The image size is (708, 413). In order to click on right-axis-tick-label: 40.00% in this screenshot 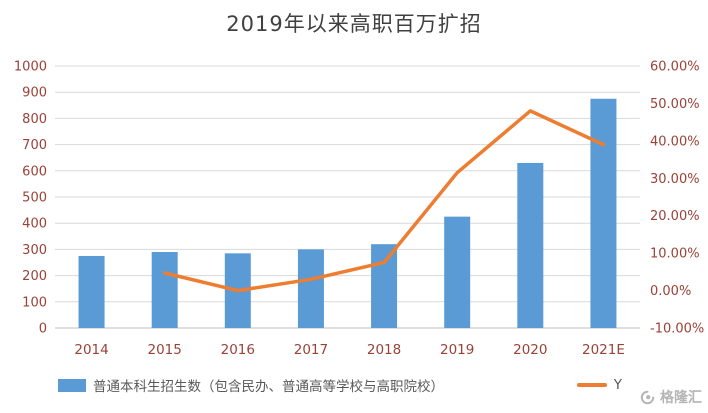, I will do `click(675, 141)`.